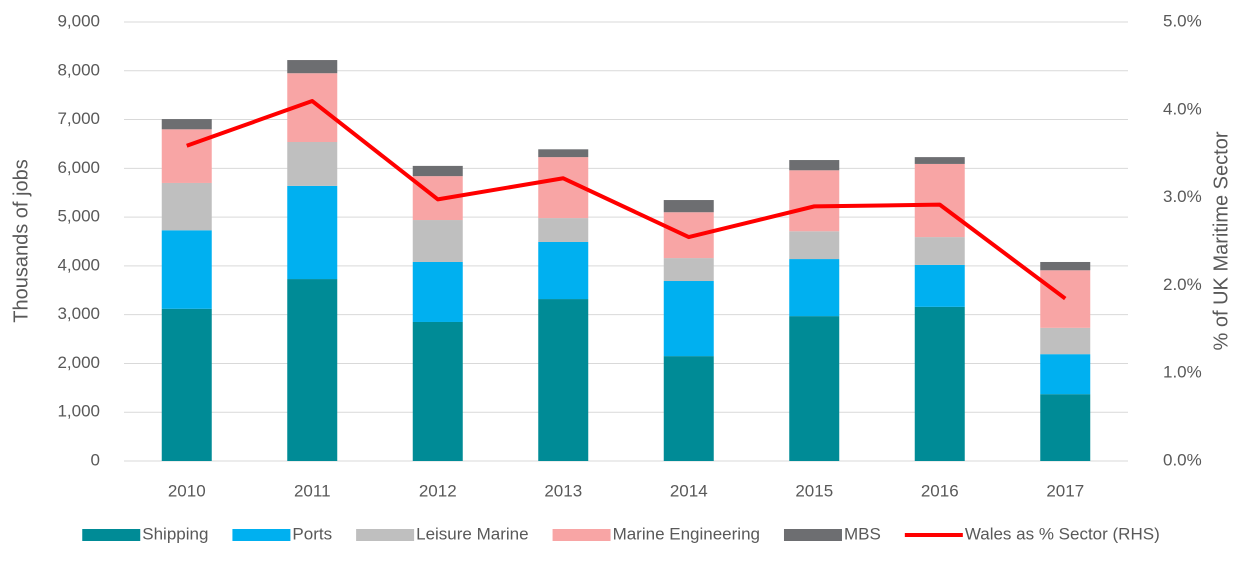 Image resolution: width=1242 pixels, height=578 pixels. What do you see at coordinates (187, 490) in the screenshot?
I see `x-tick-label: 2010` at bounding box center [187, 490].